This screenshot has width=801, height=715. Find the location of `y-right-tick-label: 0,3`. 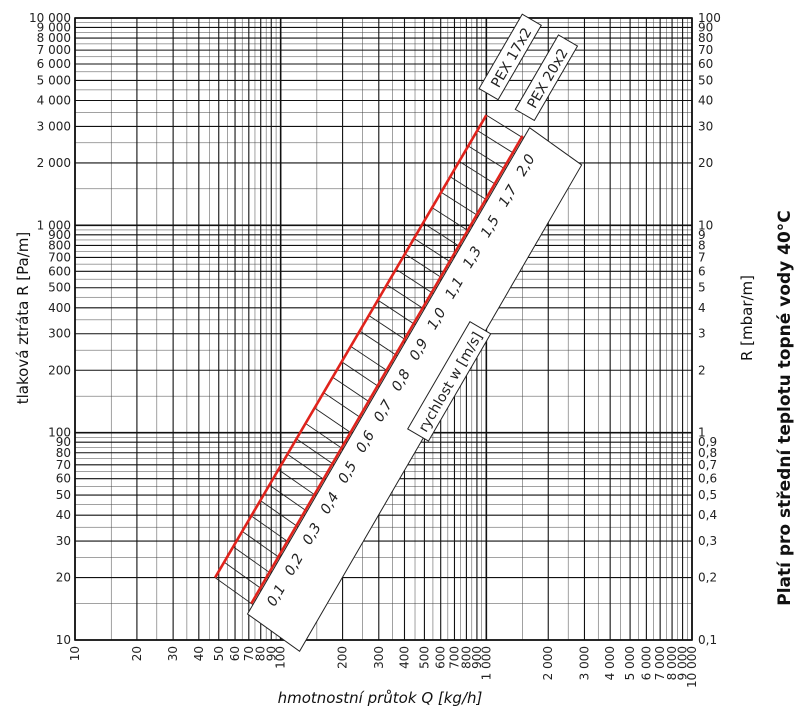

y-right-tick-label: 0,3 is located at coordinates (707, 541).